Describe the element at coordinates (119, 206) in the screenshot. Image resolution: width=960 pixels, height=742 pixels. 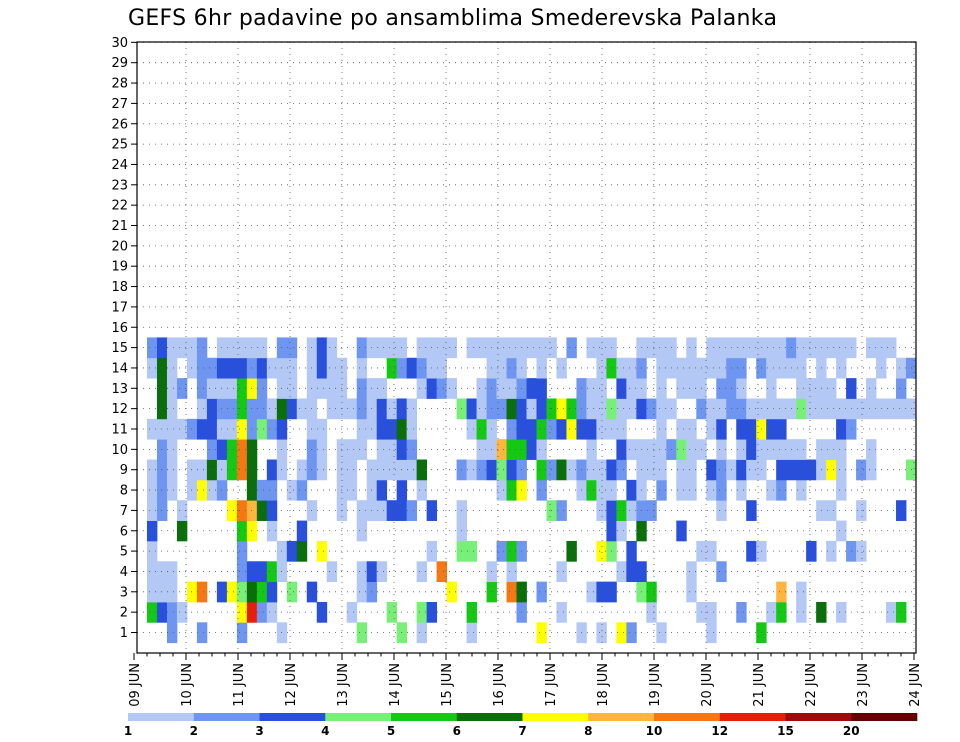
I see `y-tick-label: 22` at that location.